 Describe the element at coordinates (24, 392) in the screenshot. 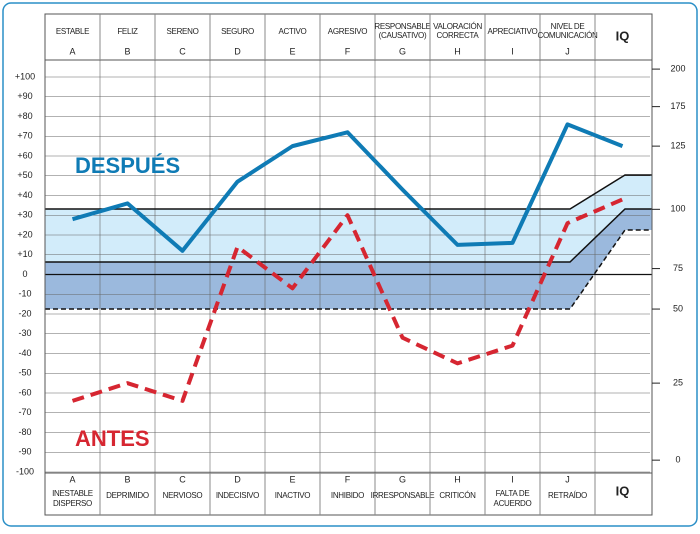

I see `y-tick-label: -60` at that location.